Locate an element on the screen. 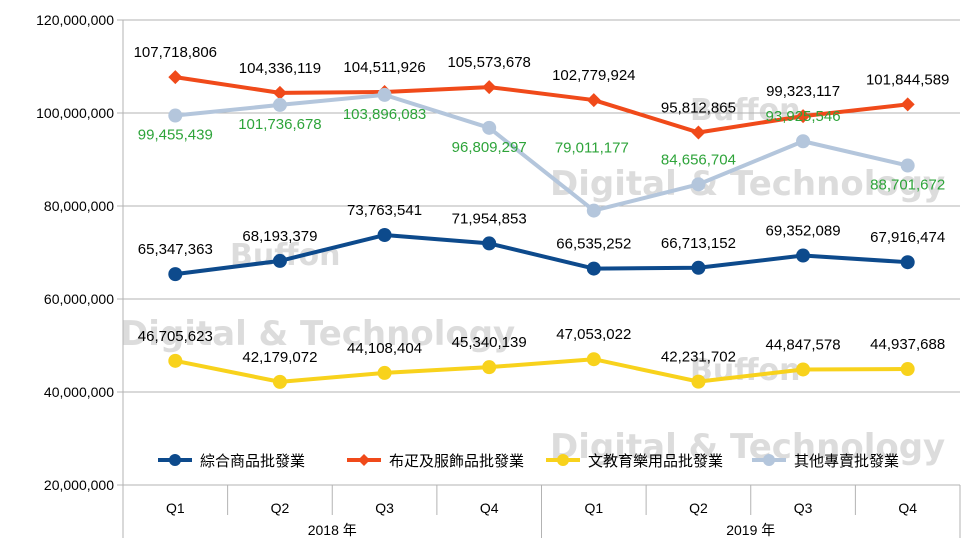 The width and height of the screenshot is (977, 550). data-label: 93,925,546 is located at coordinates (803, 116).